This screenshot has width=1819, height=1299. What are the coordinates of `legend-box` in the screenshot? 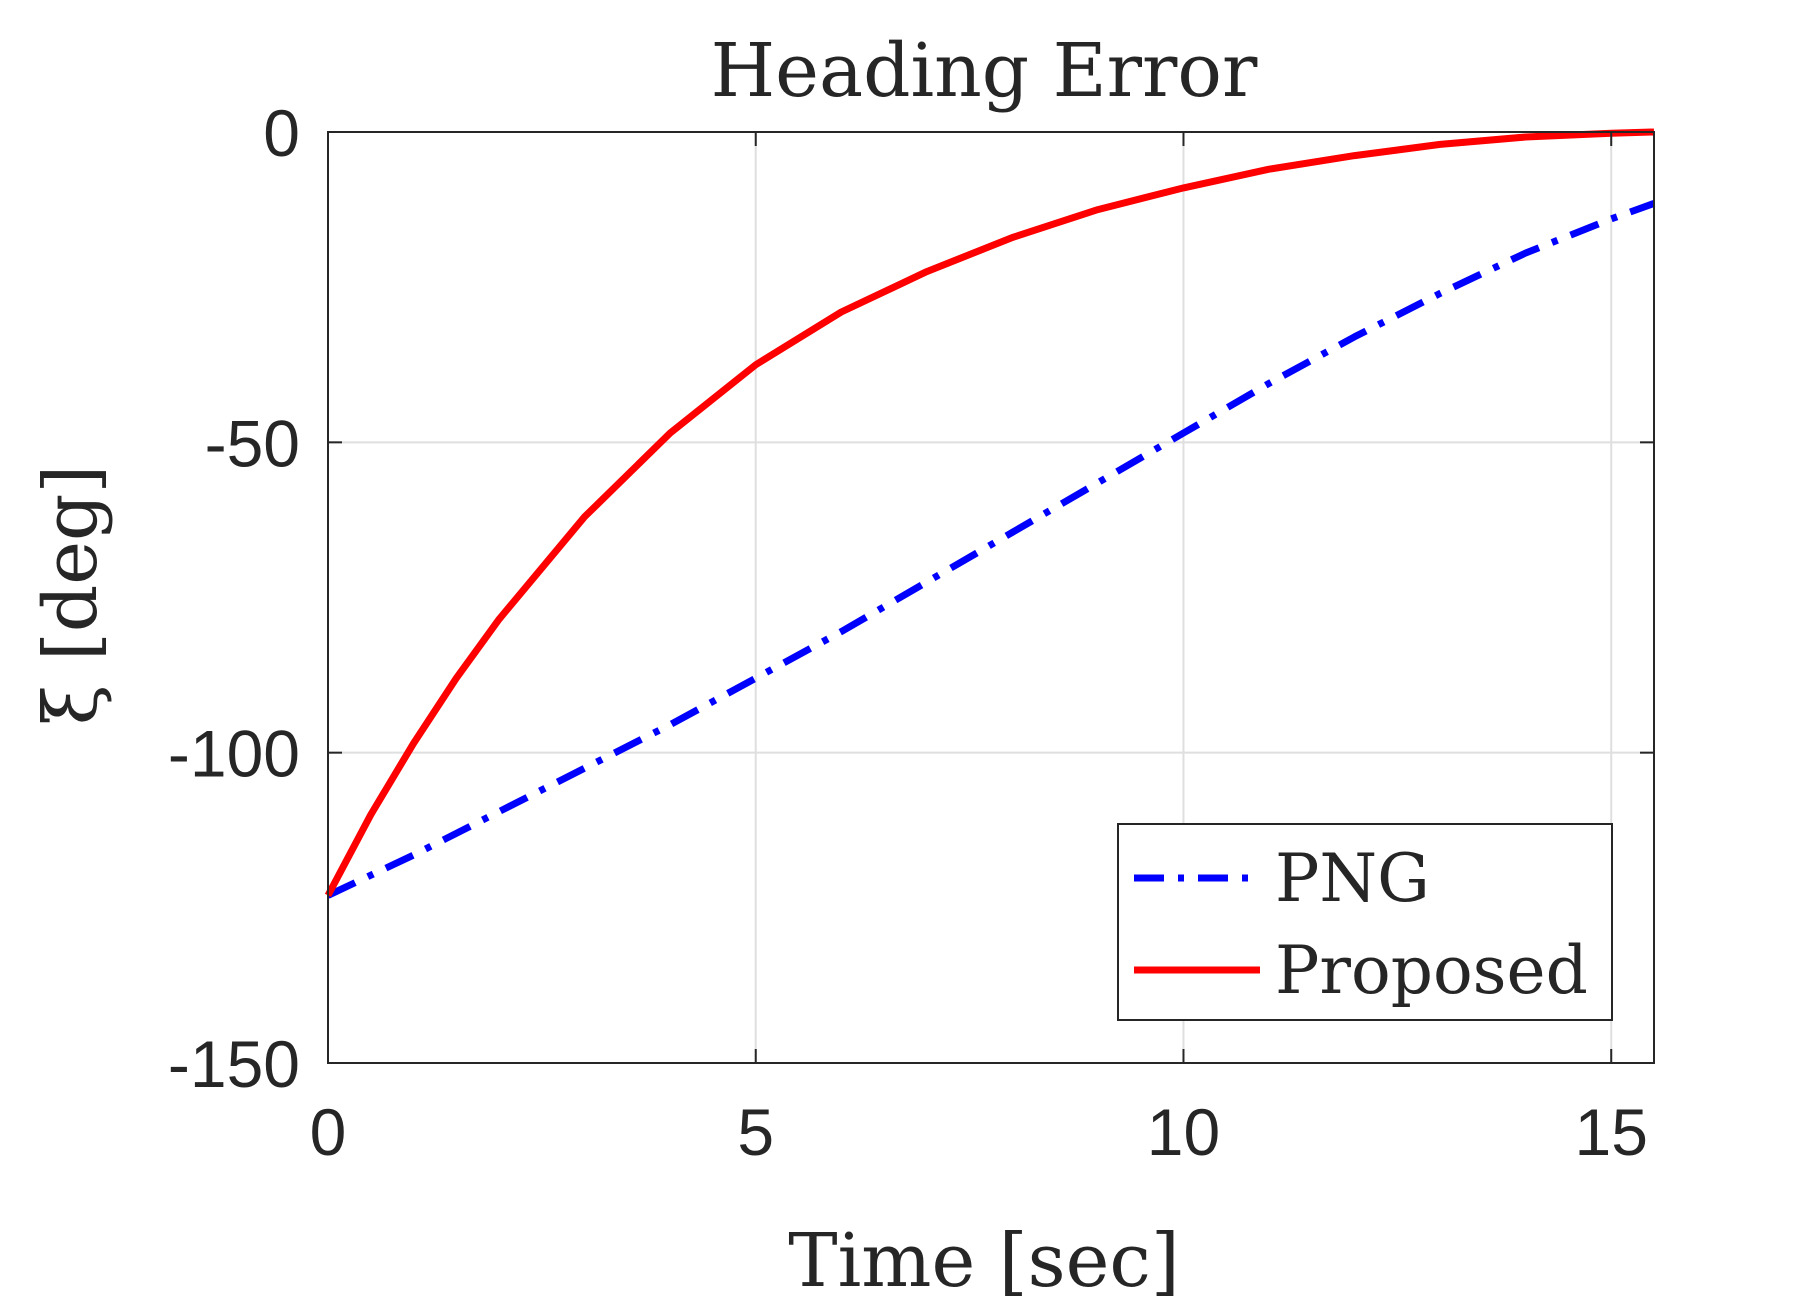 It's located at (1365, 922).